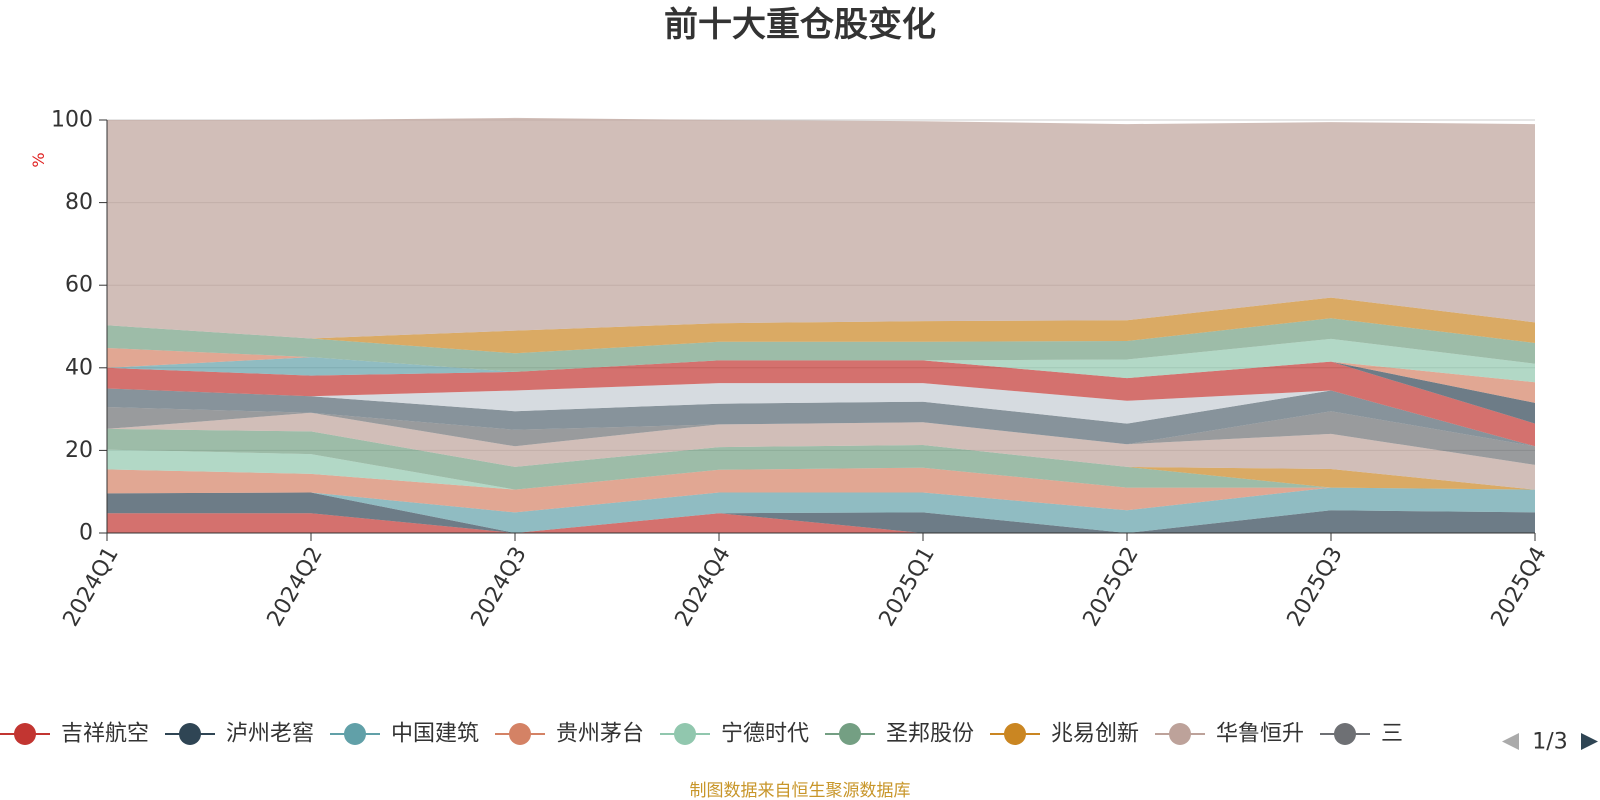  I want to click on legend-label: 三, so click(1392, 734).